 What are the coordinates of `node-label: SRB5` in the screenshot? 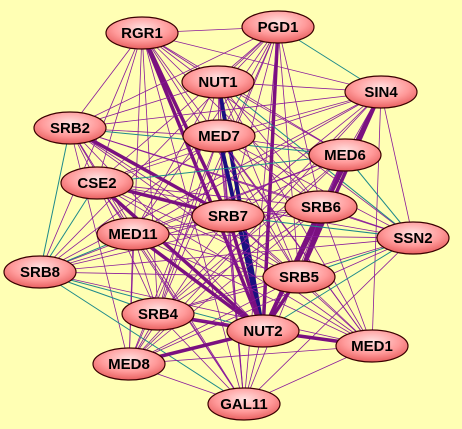 It's located at (299, 277).